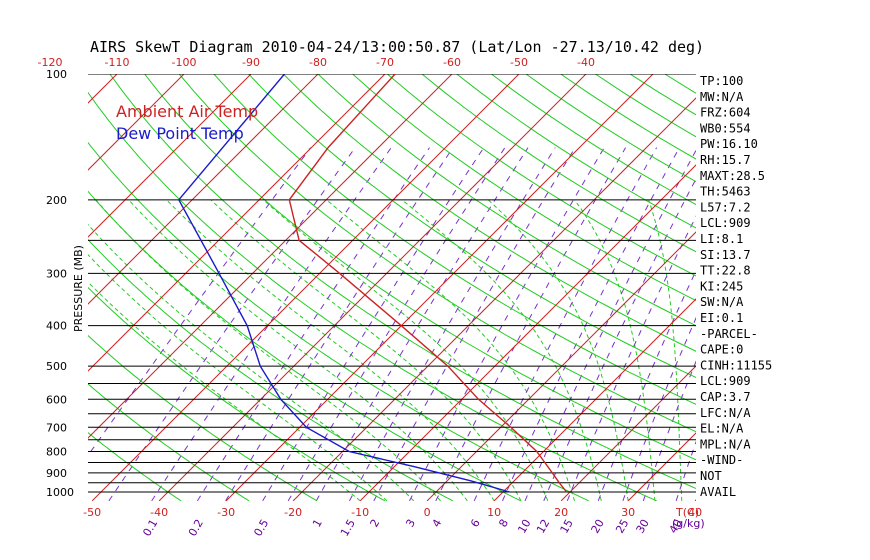 This screenshot has width=870, height=560. I want to click on mixing-ratio-tick-label: 30, so click(643, 526).